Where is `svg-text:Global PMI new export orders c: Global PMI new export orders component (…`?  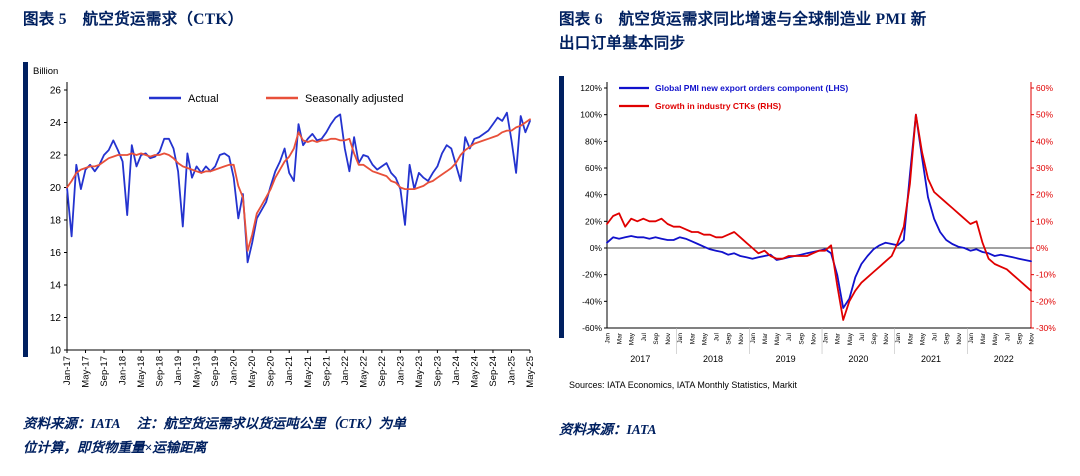
svg-text:Global PMI new export orders c: Global PMI new export orders component (… is located at coordinates (751, 88).